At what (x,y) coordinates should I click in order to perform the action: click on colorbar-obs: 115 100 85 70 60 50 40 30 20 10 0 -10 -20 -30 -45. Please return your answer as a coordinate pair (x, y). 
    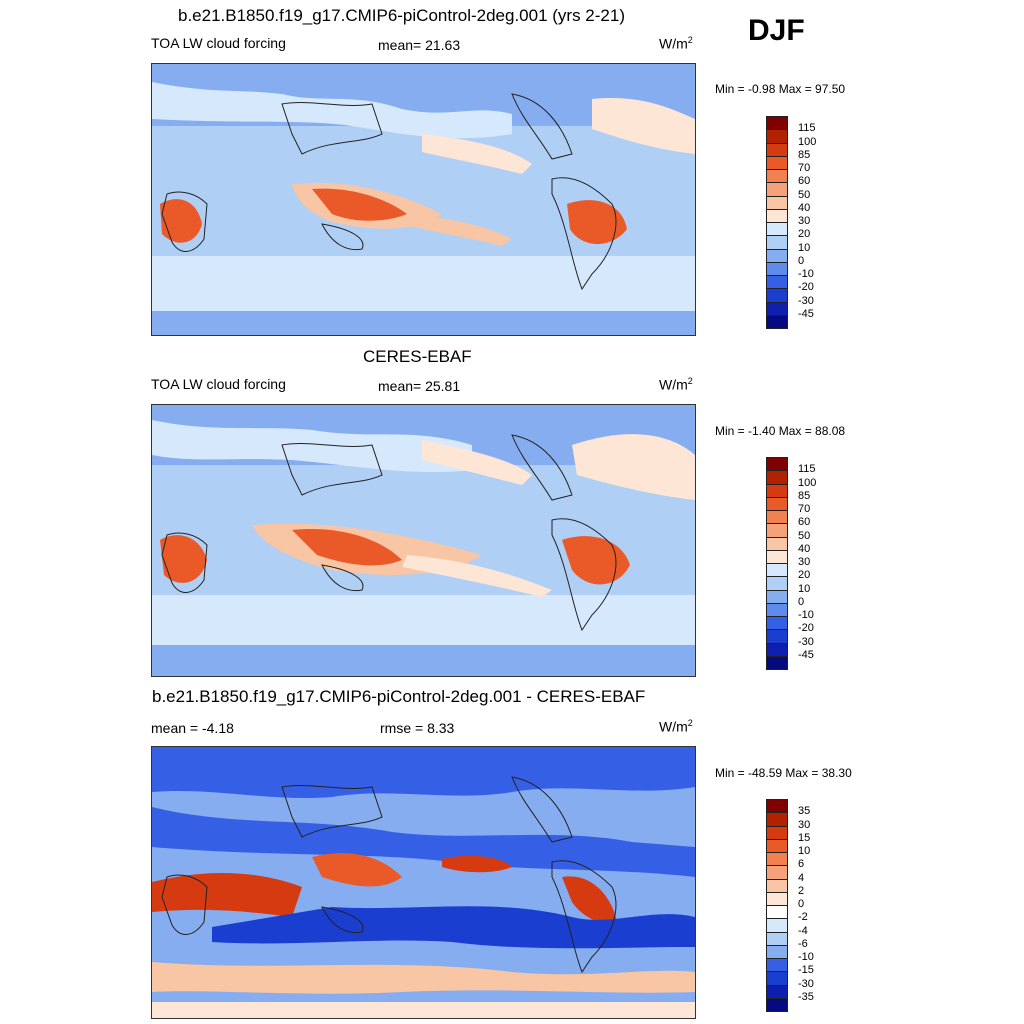
    Looking at the image, I should click on (811, 563).